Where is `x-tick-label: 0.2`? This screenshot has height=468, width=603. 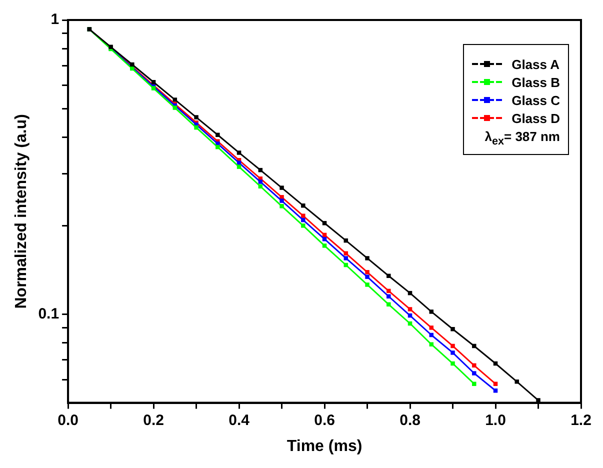
x-tick-label: 0.2 is located at coordinates (153, 420).